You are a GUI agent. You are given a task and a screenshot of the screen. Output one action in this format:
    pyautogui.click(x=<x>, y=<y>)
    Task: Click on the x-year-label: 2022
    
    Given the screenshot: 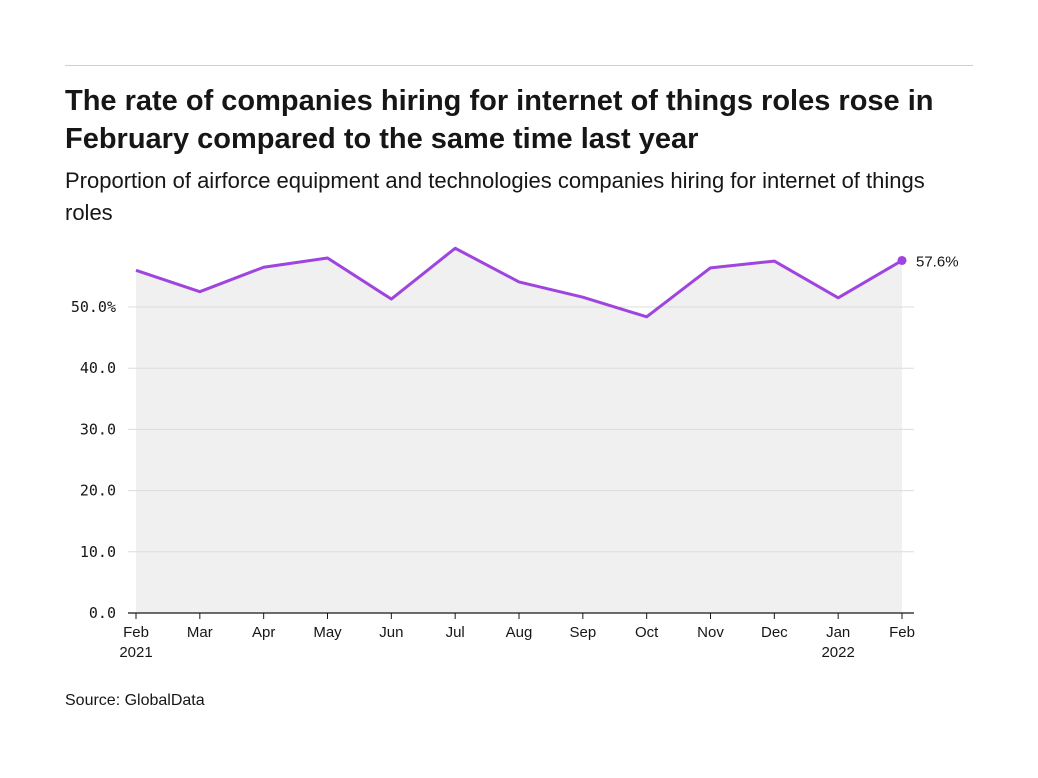 What is the action you would take?
    pyautogui.click(x=837, y=652)
    